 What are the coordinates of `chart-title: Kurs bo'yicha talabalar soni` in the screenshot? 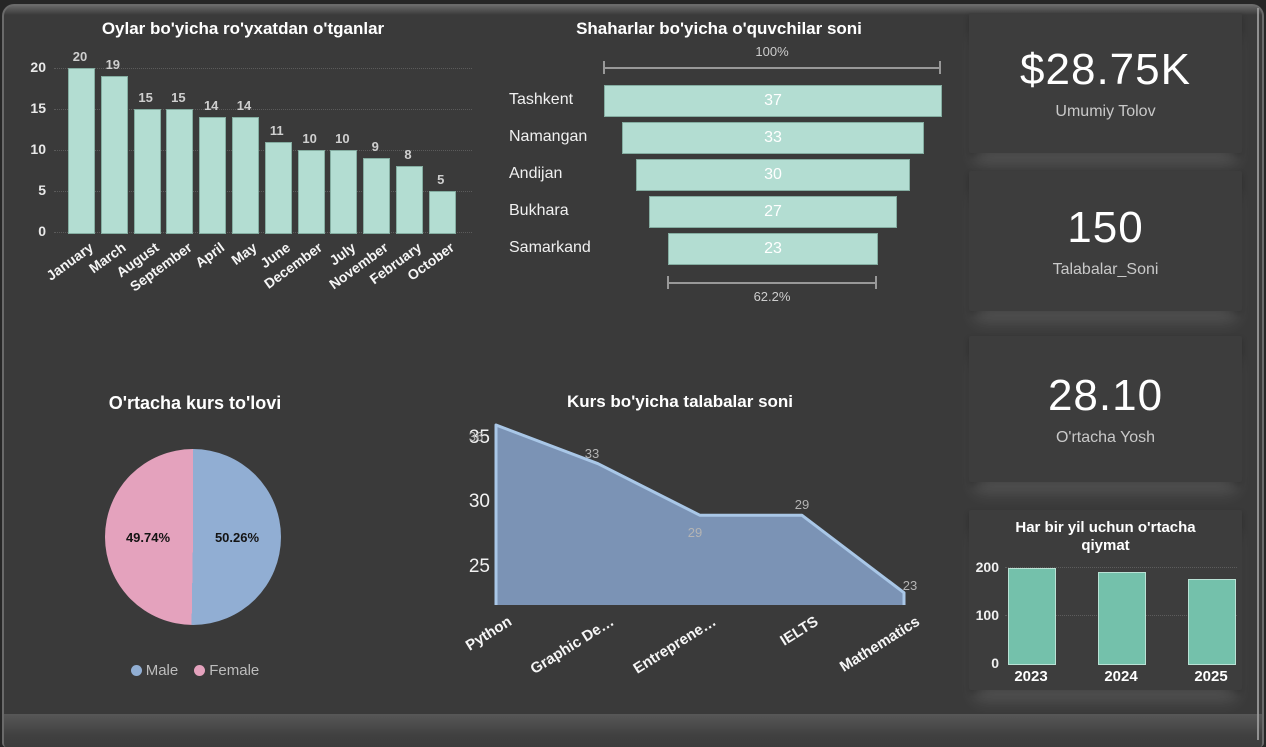 It's located at (680, 401).